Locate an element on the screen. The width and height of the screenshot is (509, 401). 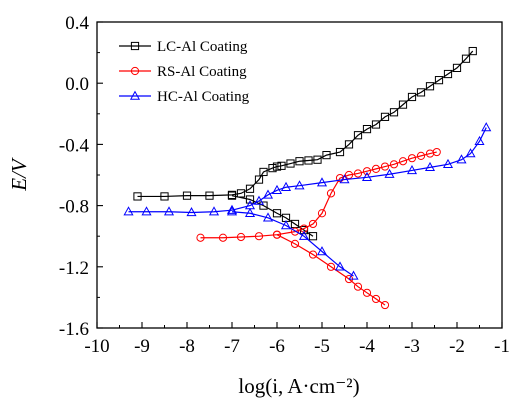
y-axis: 0.4 0.0 -0.4 -0.8 -1.2 -1.6 is located at coordinates (81, 176).